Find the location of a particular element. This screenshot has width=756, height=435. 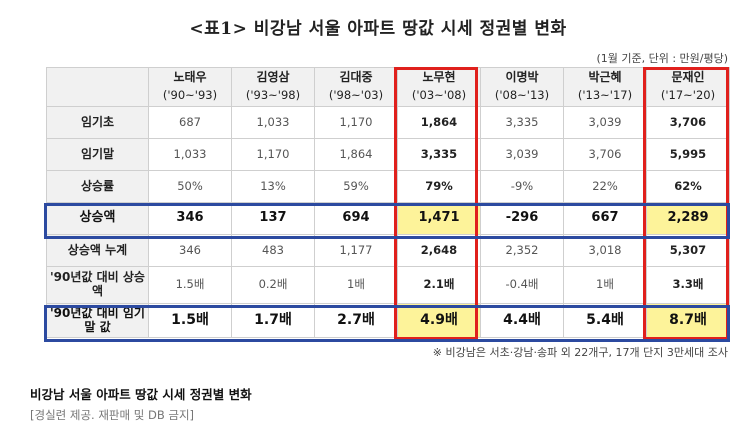

table-cell: 0.2배 is located at coordinates (273, 285).